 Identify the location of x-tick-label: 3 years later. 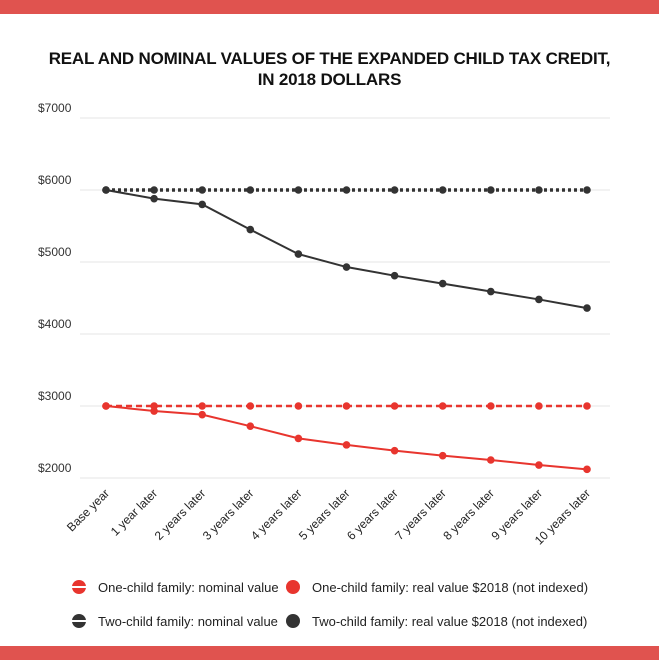
(228, 514).